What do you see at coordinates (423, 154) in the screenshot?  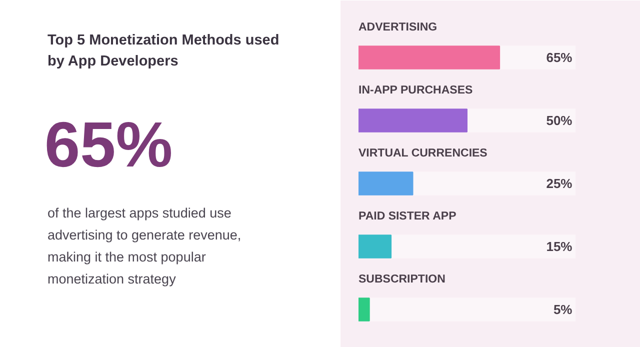 I see `y-tick-label: VIRTUAL CURRENCIES` at bounding box center [423, 154].